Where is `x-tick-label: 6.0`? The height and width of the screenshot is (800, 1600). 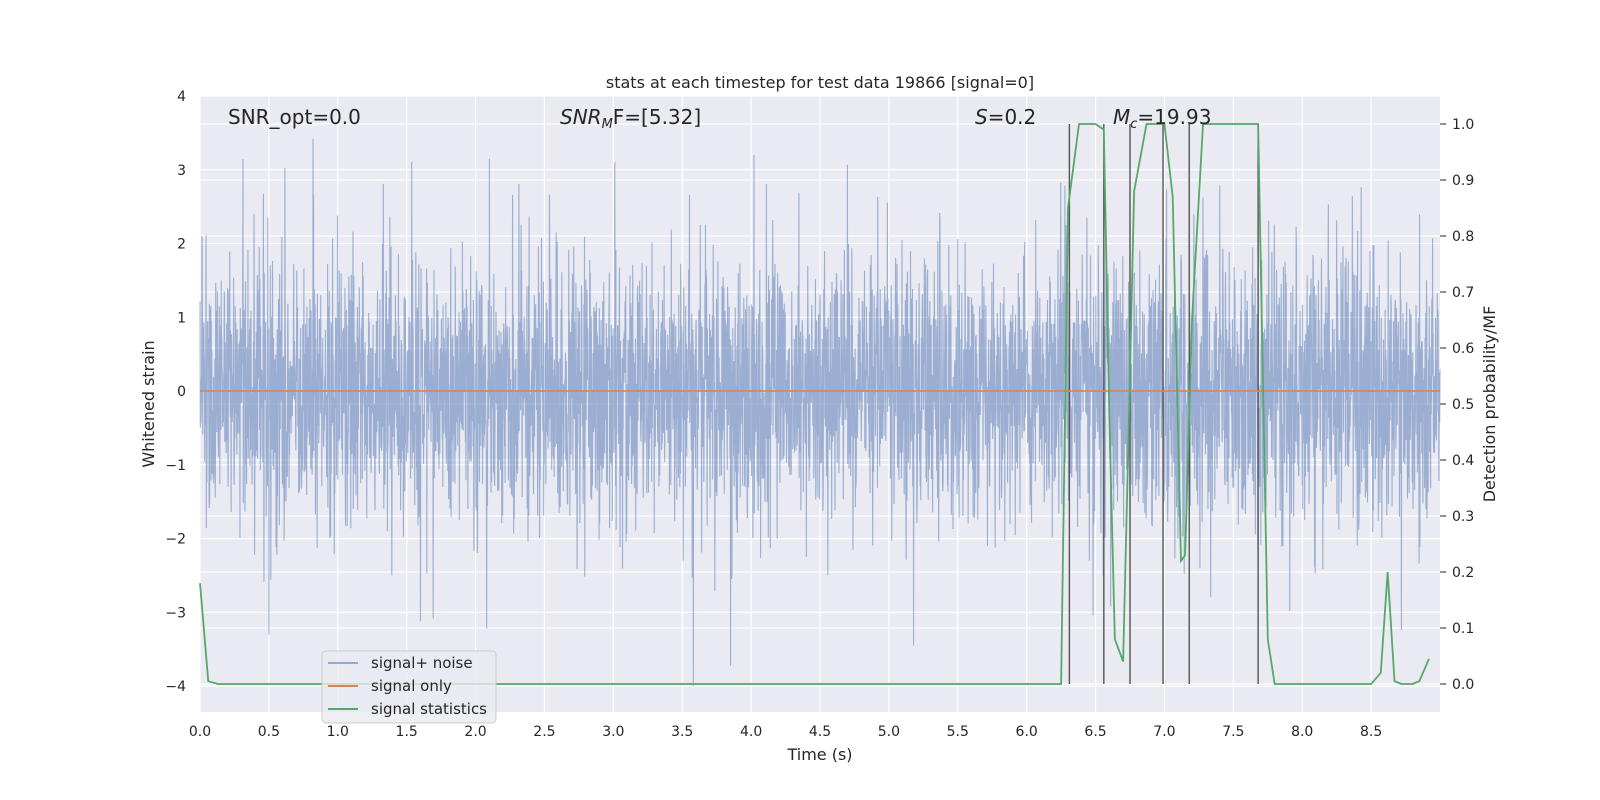 x-tick-label: 6.0 is located at coordinates (1027, 732).